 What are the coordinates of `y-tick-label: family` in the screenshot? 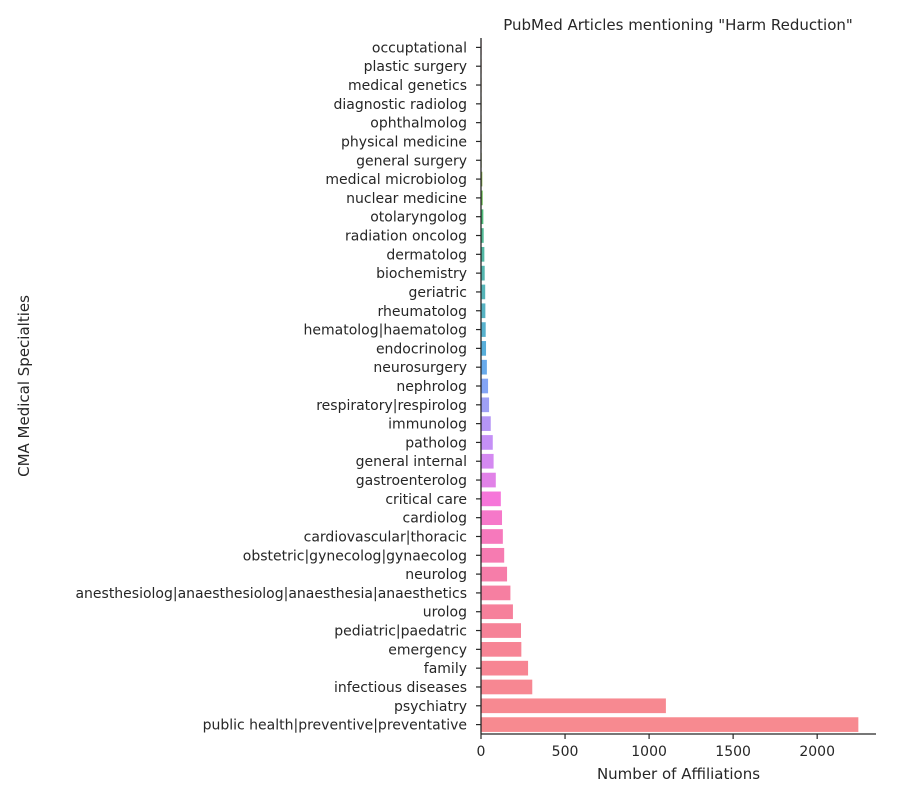 It's located at (445, 669).